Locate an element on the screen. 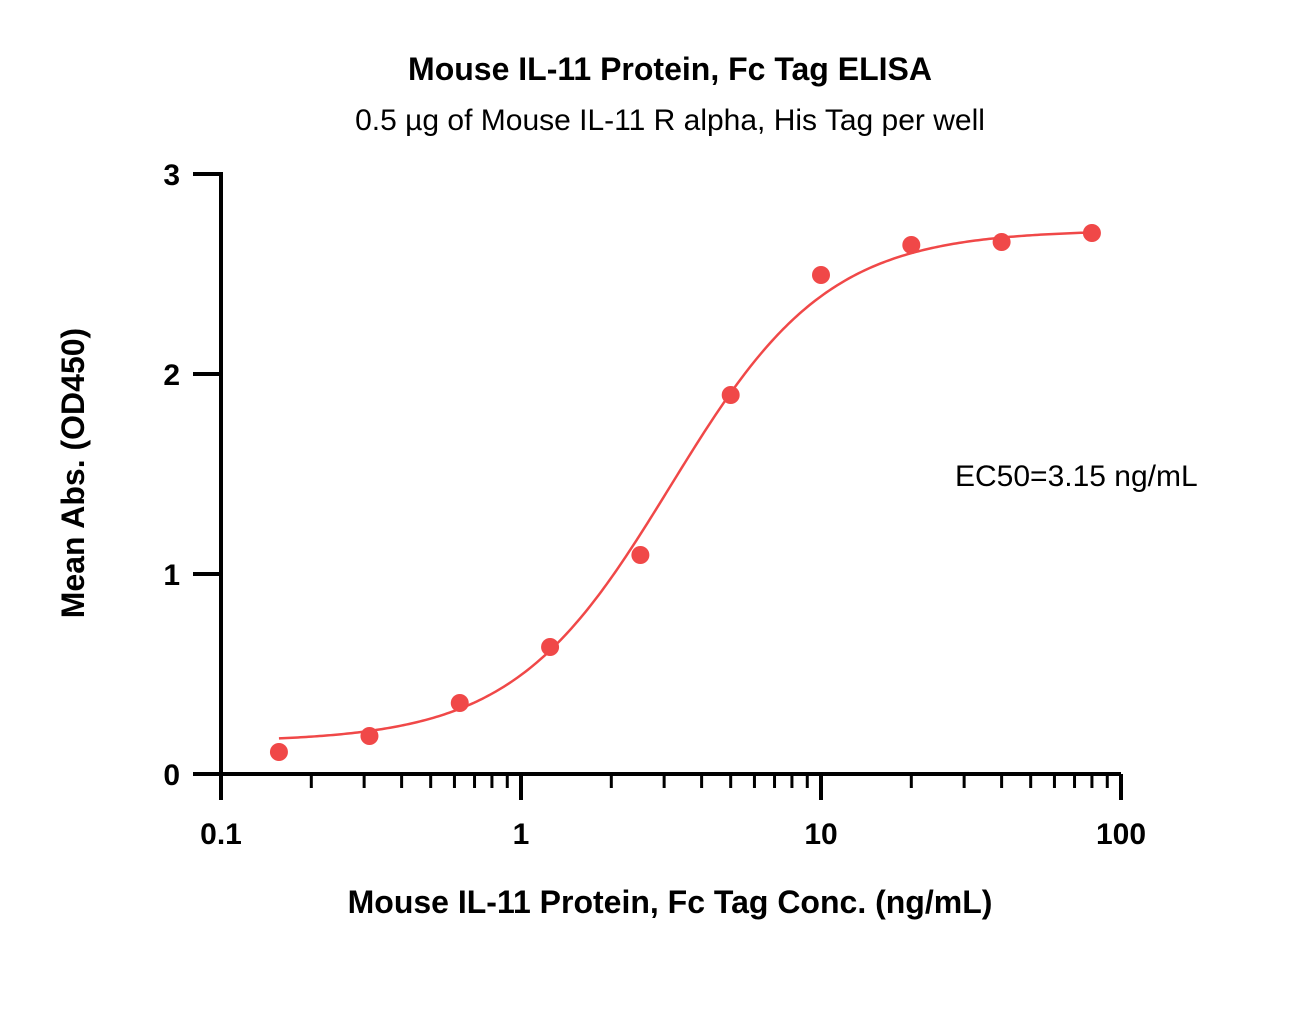  y-tick-label: 0 is located at coordinates (171, 775).